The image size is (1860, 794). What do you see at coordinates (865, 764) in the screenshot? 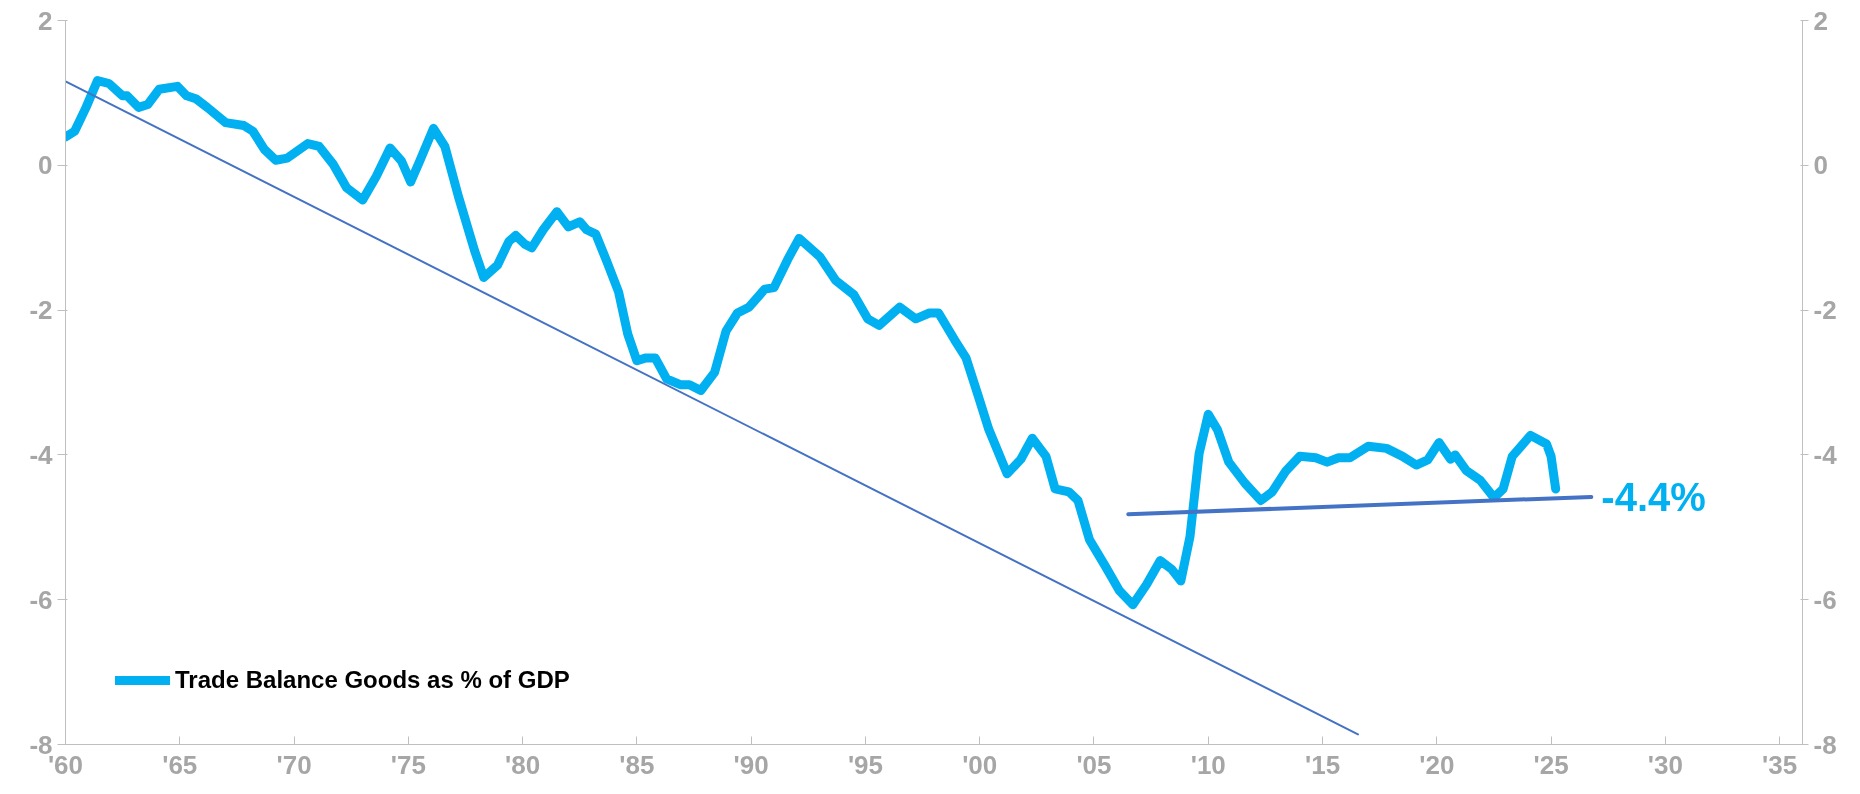
I see `x-tick-label: '95` at bounding box center [865, 764].